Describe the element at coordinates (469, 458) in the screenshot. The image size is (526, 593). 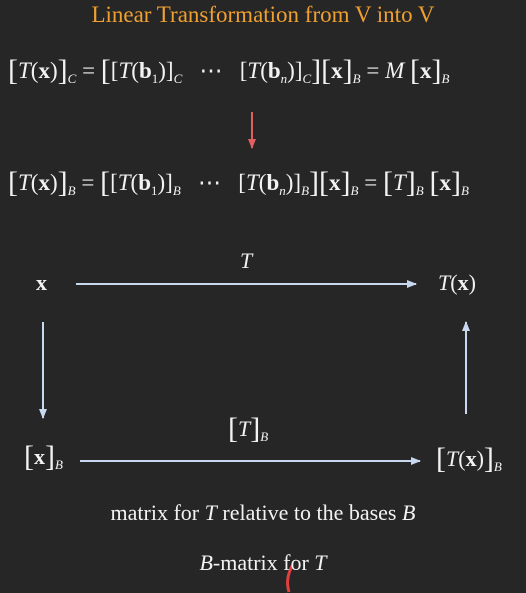
I see `node-bottom-right: [T(x)]B` at that location.